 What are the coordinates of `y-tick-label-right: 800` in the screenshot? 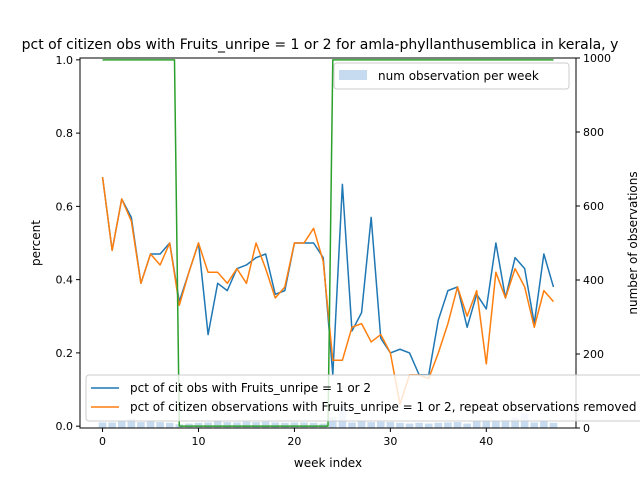 It's located at (593, 132).